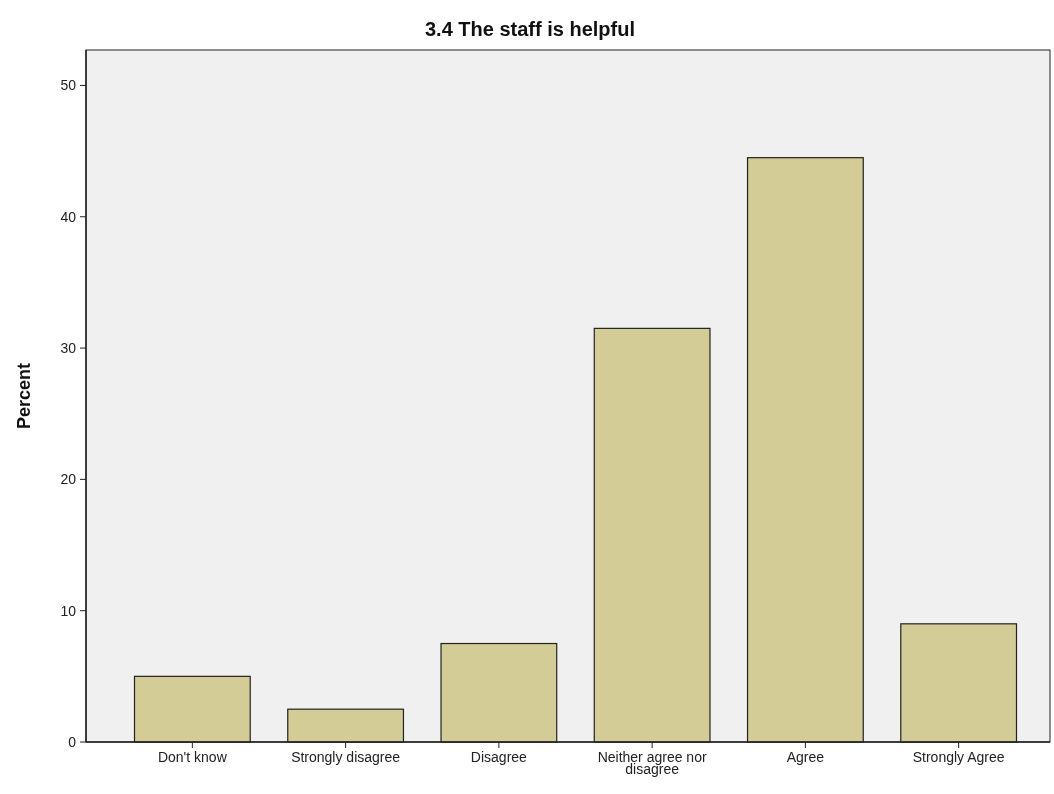 This screenshot has width=1054, height=794. What do you see at coordinates (530, 29) in the screenshot?
I see `chart-title: 3.4 The staff is helpful` at bounding box center [530, 29].